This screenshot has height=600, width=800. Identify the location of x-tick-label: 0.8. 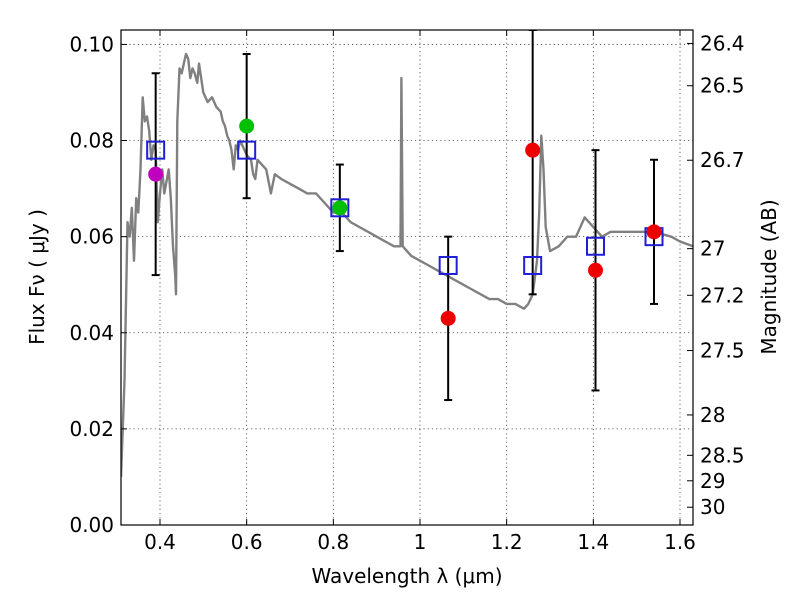
(333, 542).